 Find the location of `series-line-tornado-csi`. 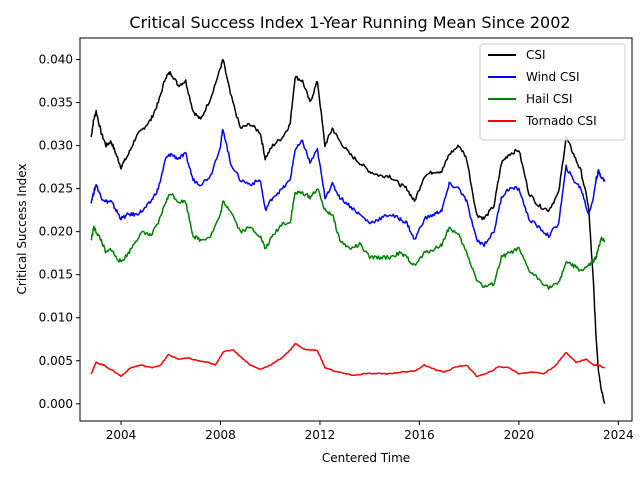

series-line-tornado-csi is located at coordinates (347, 360).